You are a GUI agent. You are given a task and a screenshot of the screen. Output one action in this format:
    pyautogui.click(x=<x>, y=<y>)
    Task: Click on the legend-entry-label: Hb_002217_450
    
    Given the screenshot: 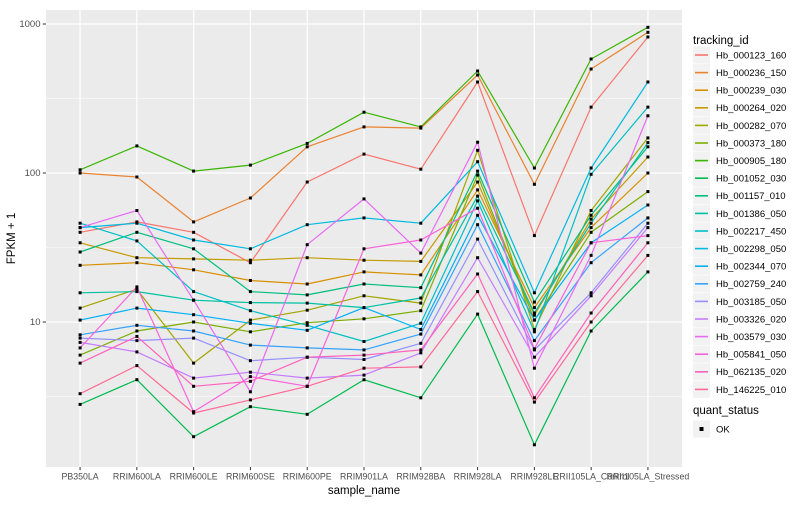 What is the action you would take?
    pyautogui.click(x=751, y=231)
    